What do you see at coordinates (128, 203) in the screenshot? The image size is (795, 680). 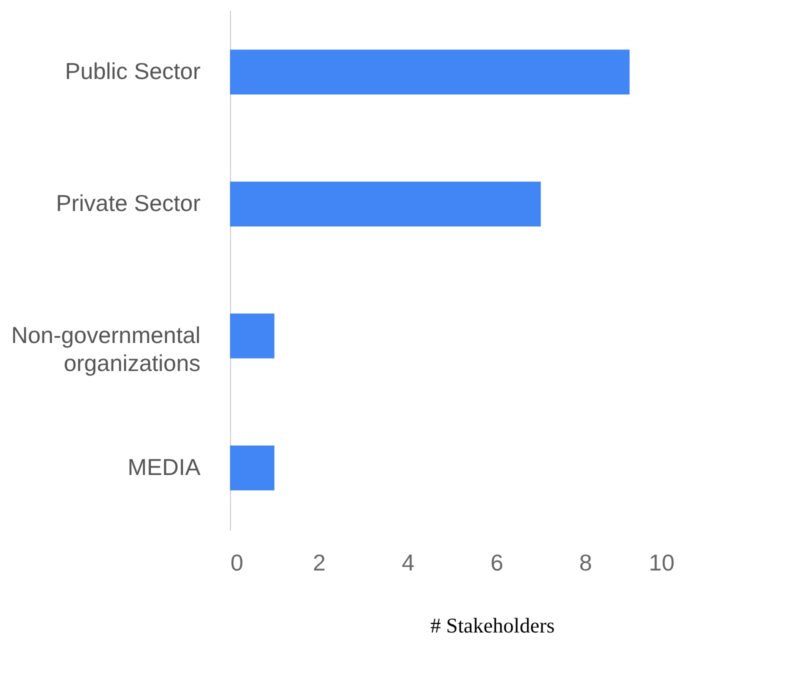 I see `y-tick-label: Private Sector` at bounding box center [128, 203].